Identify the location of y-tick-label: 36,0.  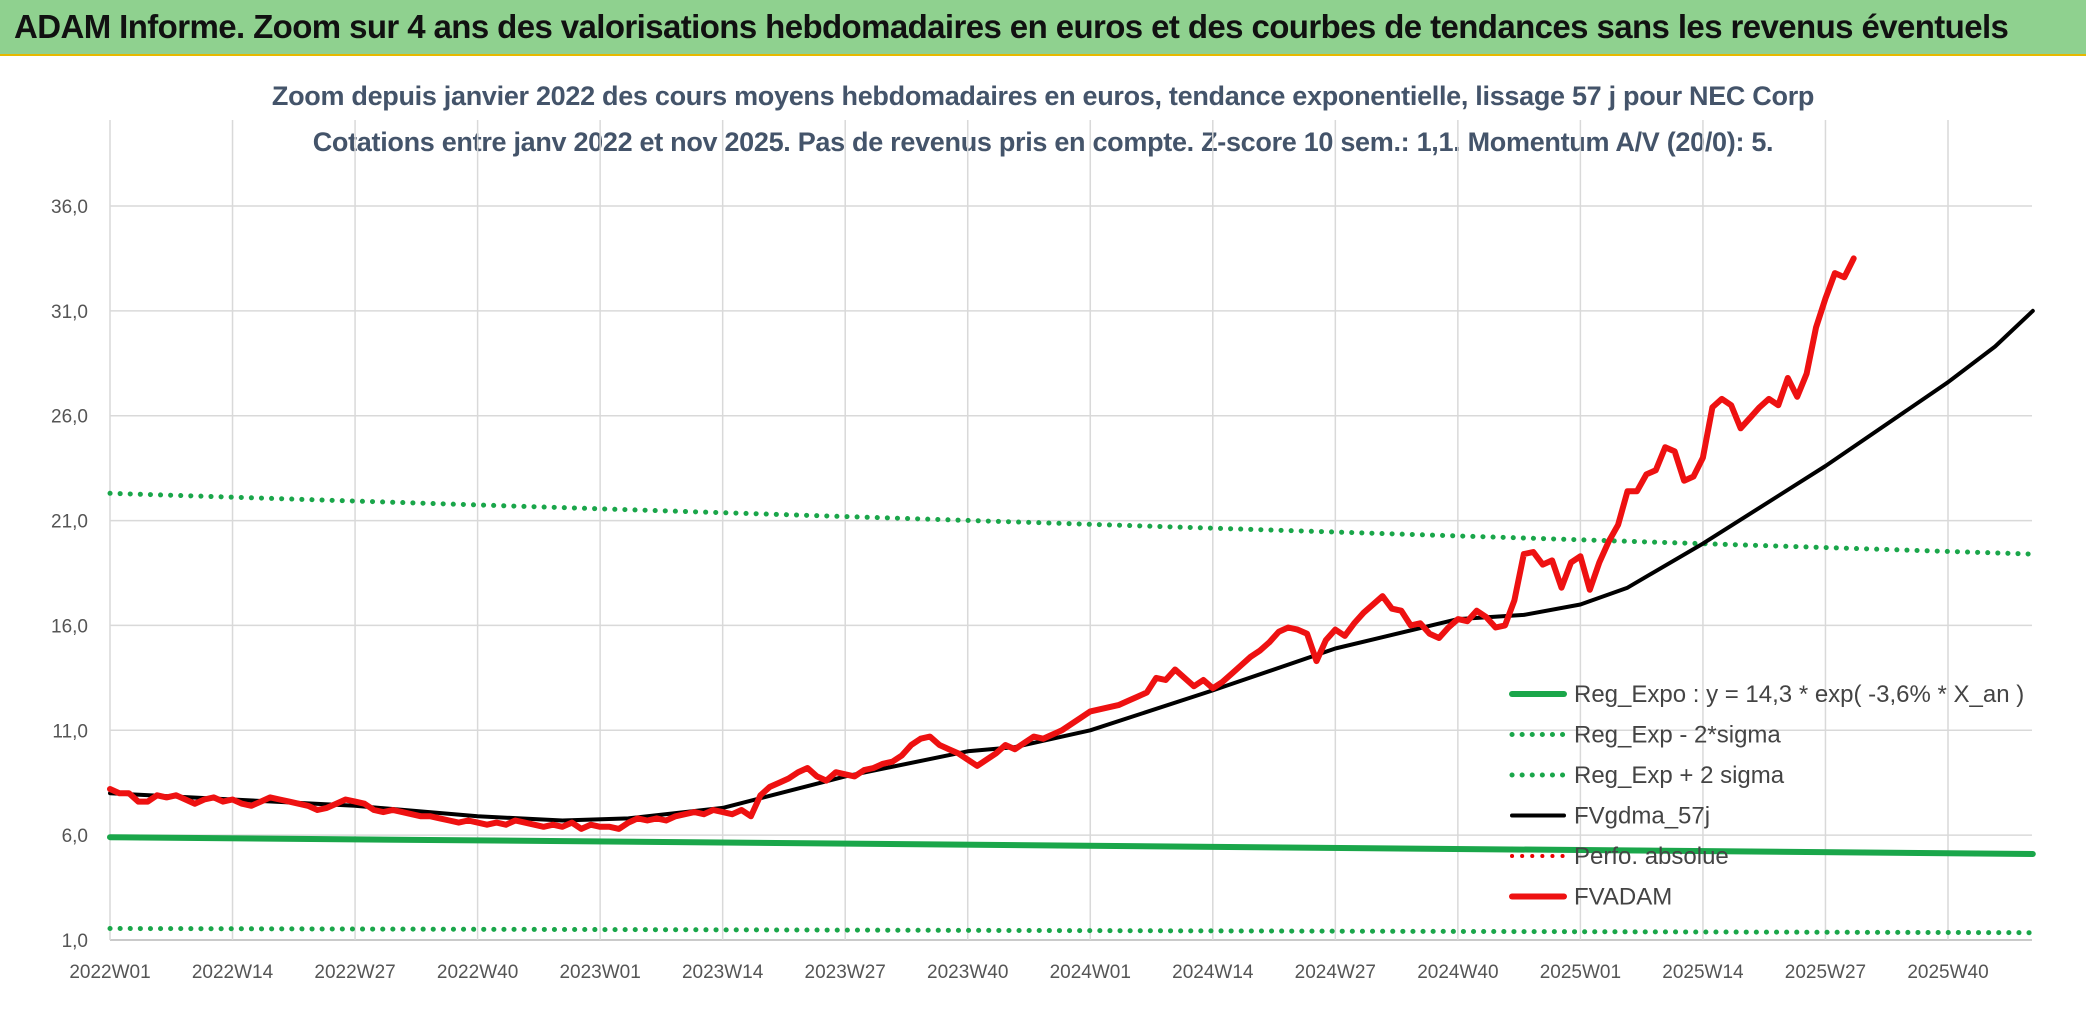
(69, 207).